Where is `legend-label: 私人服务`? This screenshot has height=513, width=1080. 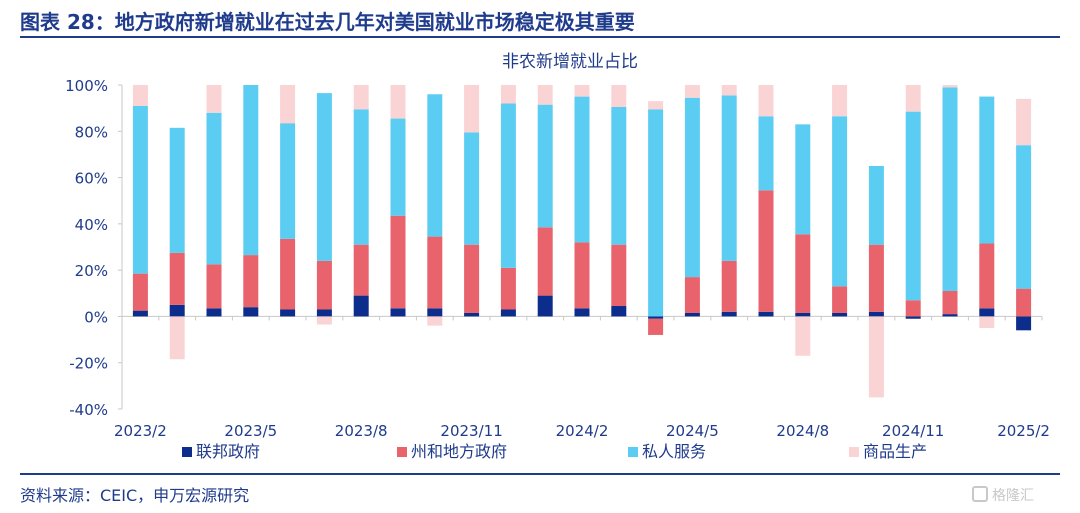 legend-label: 私人服务 is located at coordinates (674, 451).